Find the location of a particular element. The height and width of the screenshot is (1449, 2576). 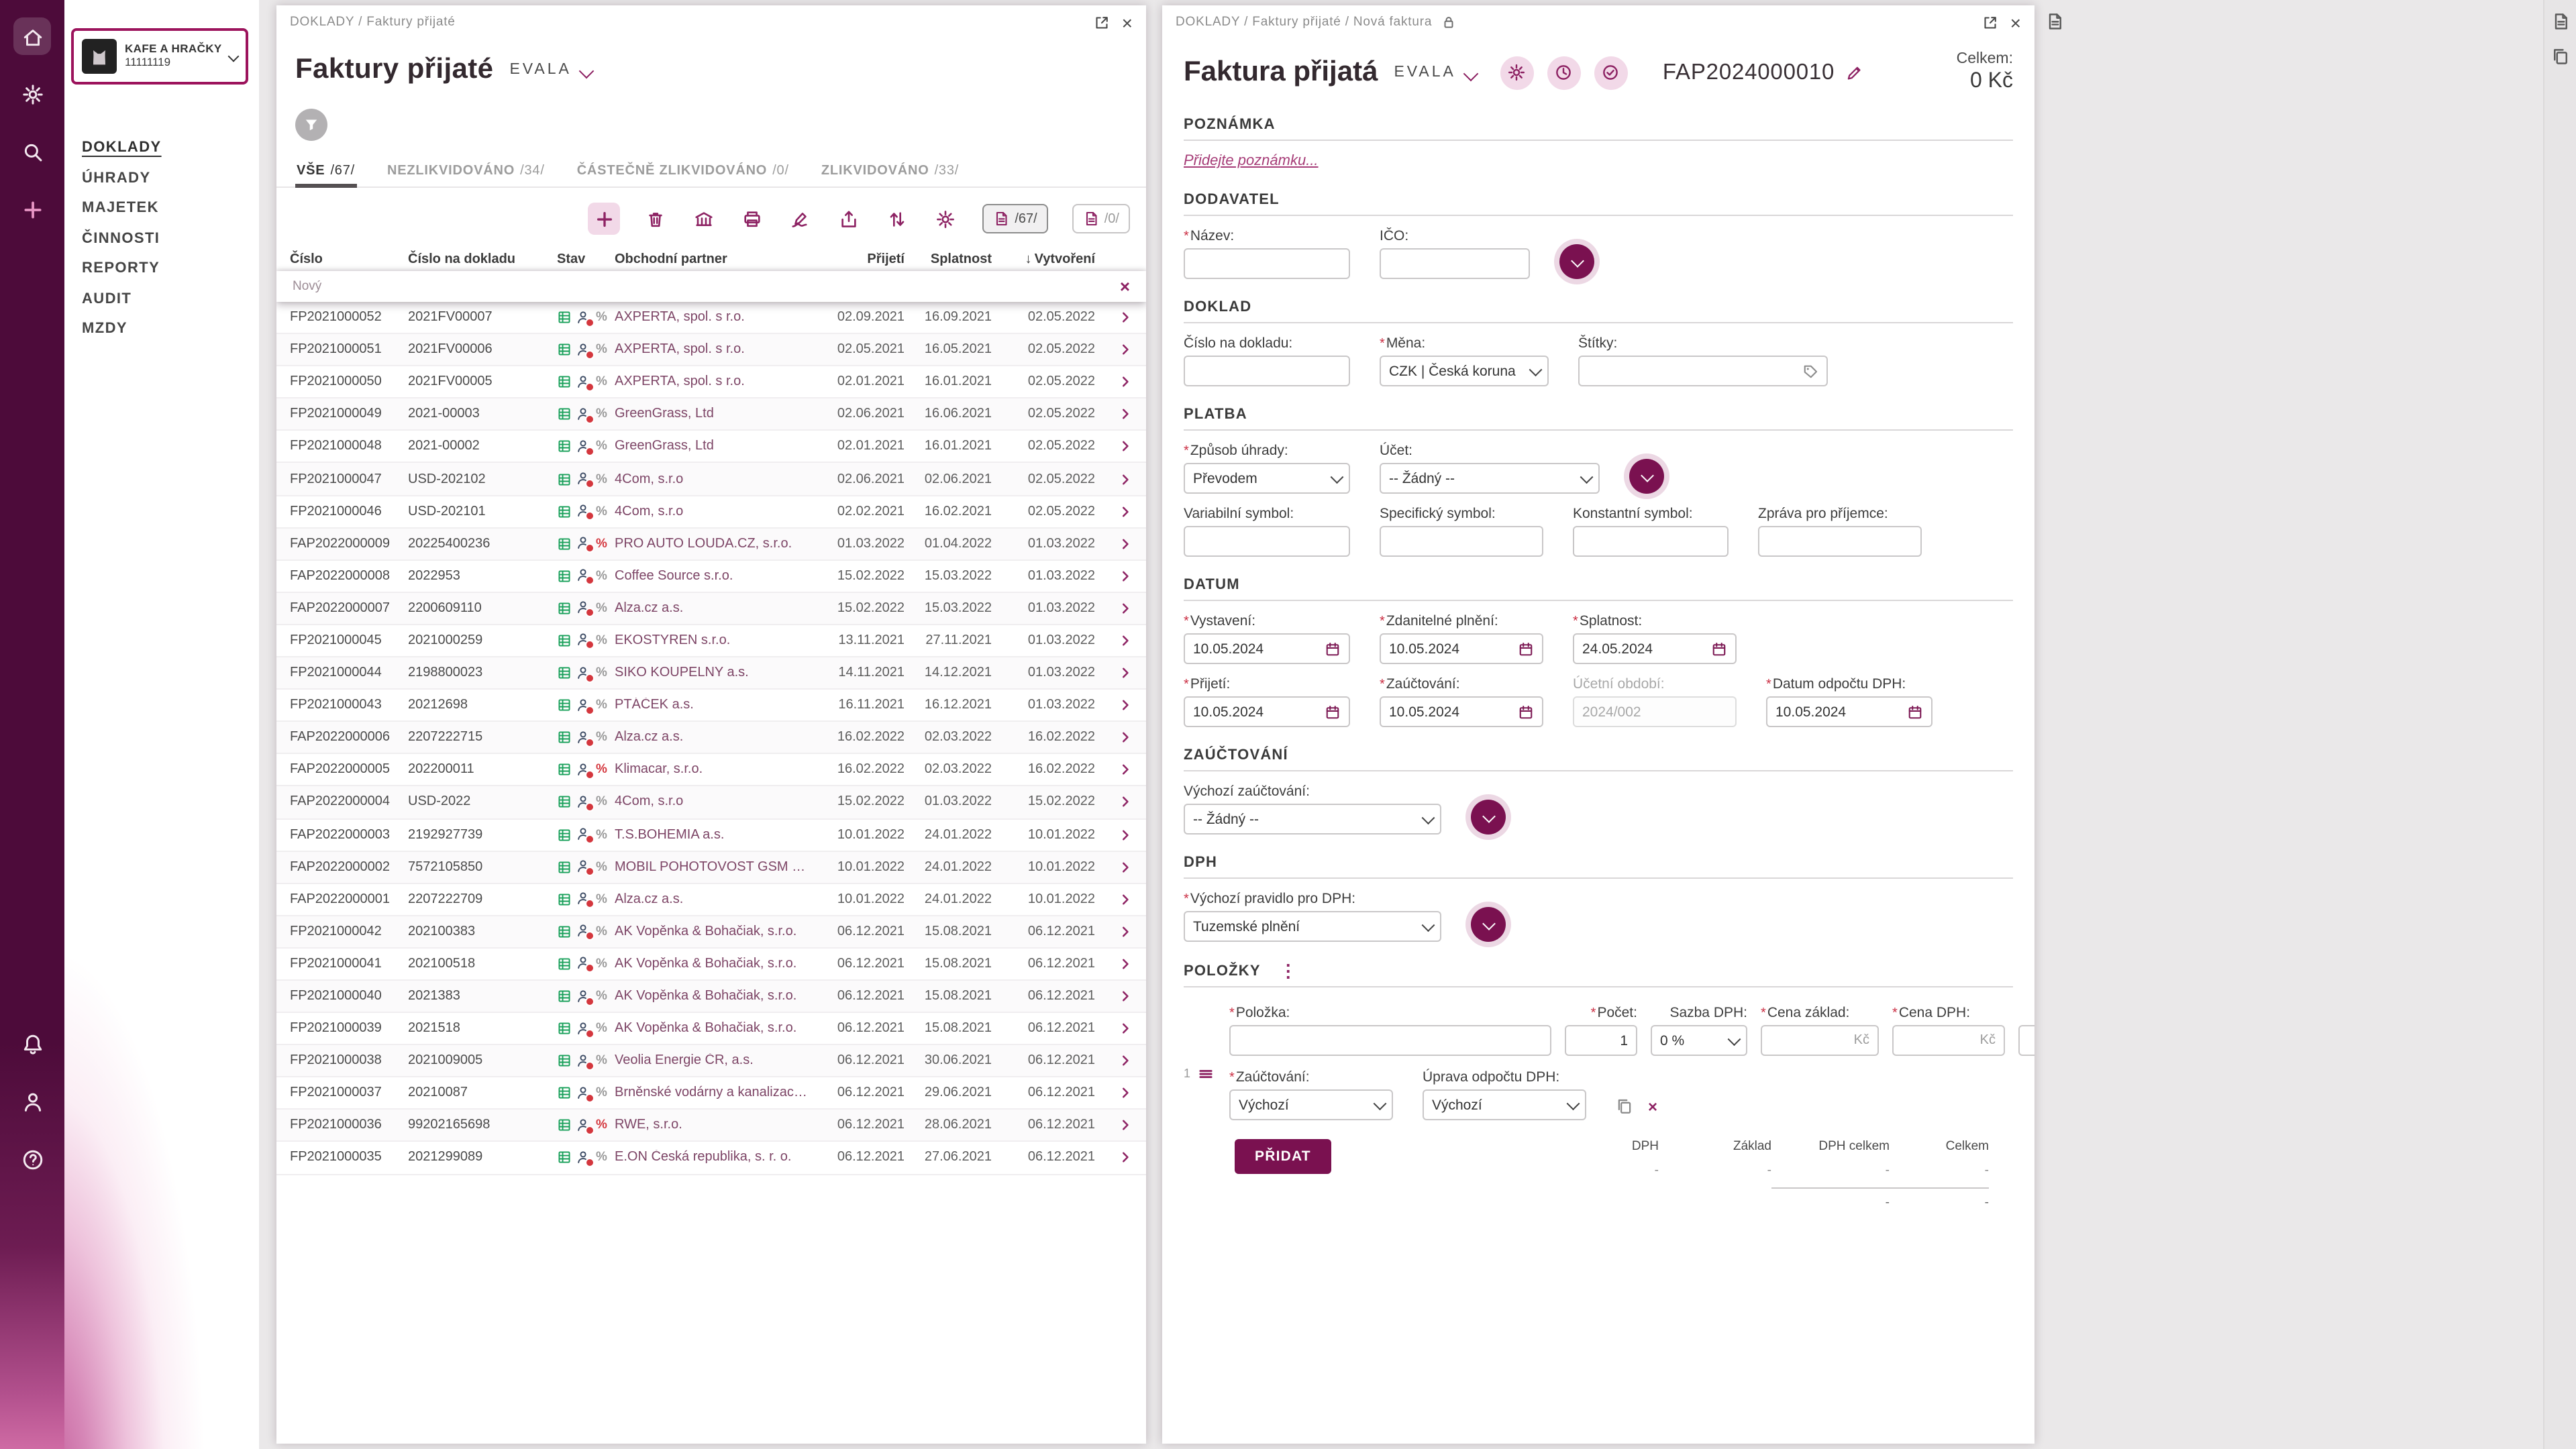

form-settings-icon is located at coordinates (1517, 72).